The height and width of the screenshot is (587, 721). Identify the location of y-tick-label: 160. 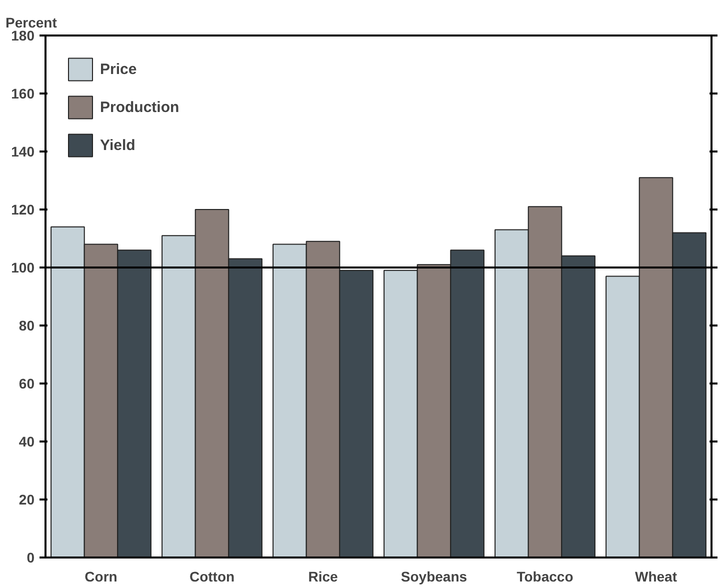
(23, 94).